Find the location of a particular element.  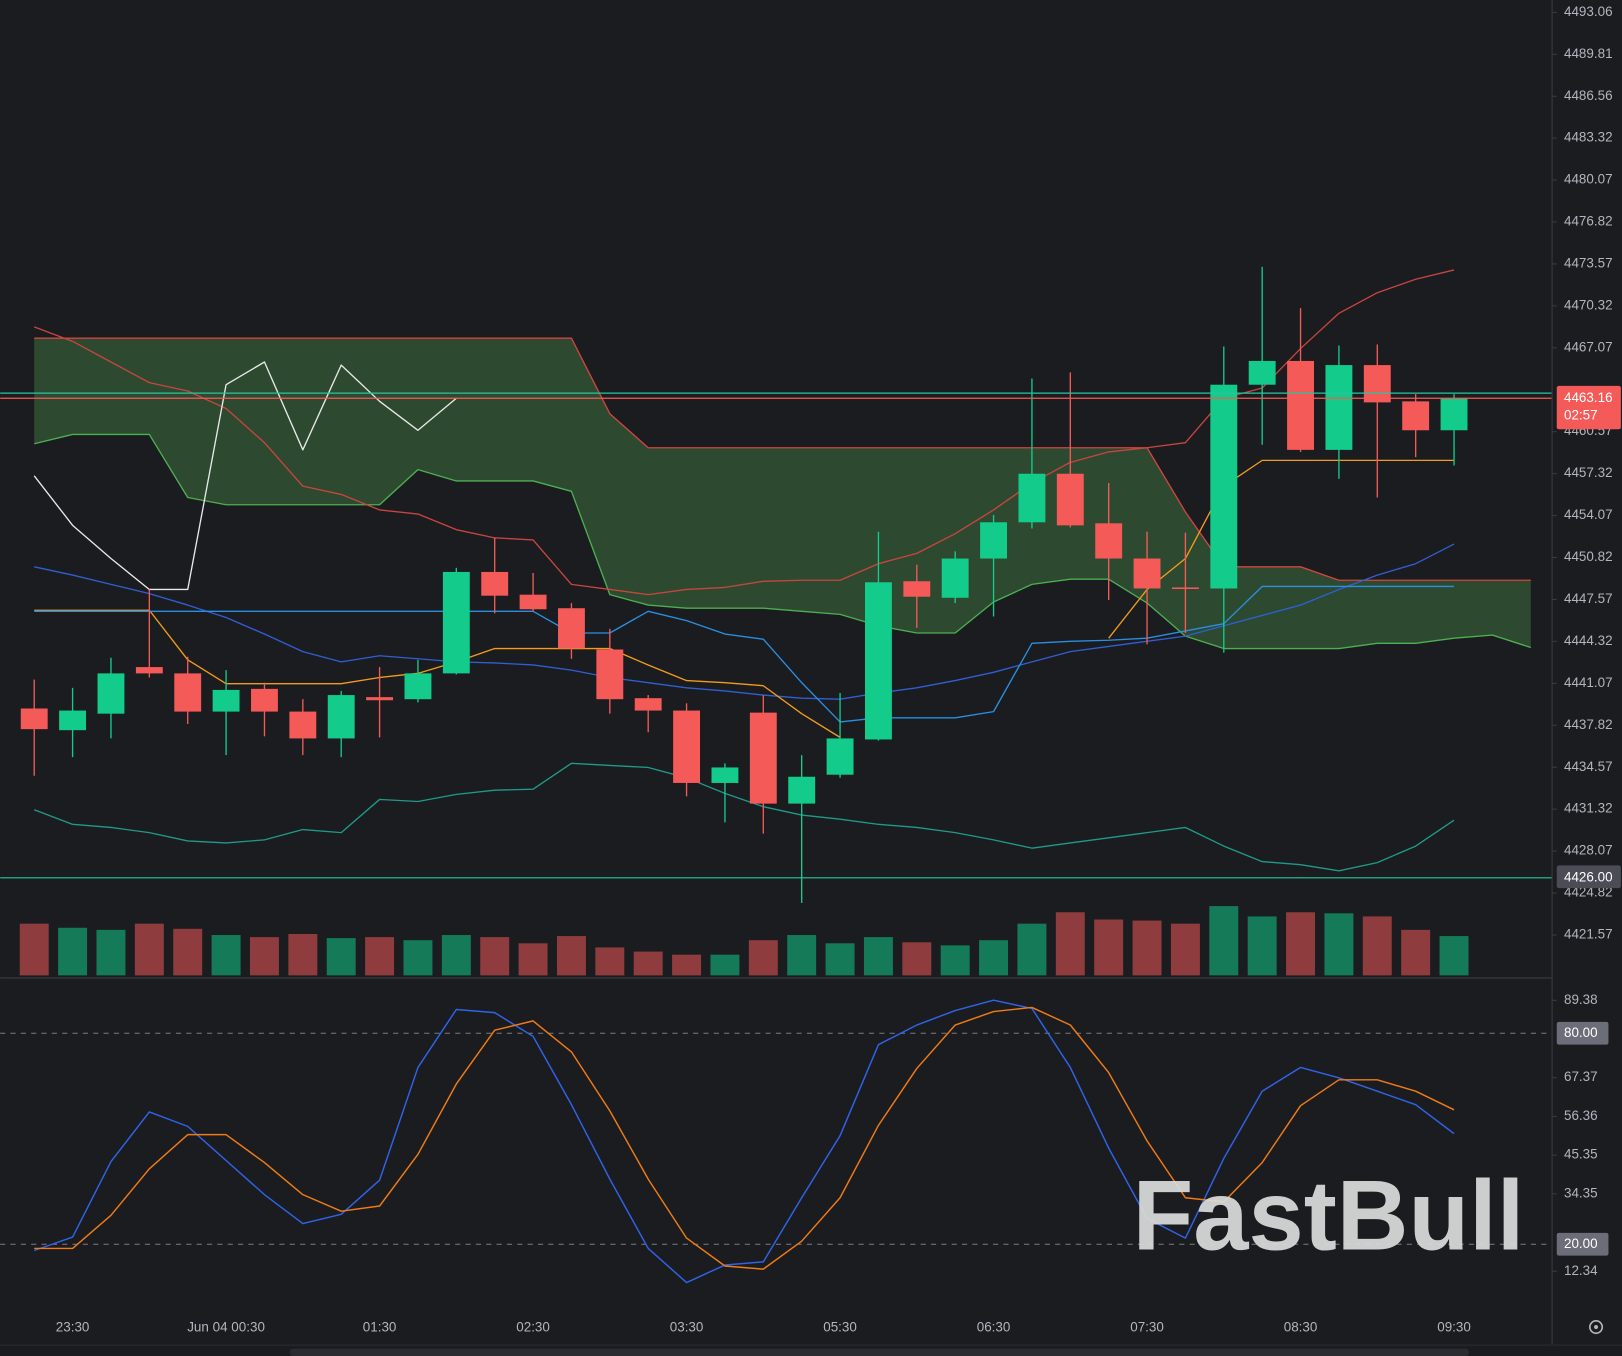

y-tick-label: 4486.56 is located at coordinates (1588, 95).